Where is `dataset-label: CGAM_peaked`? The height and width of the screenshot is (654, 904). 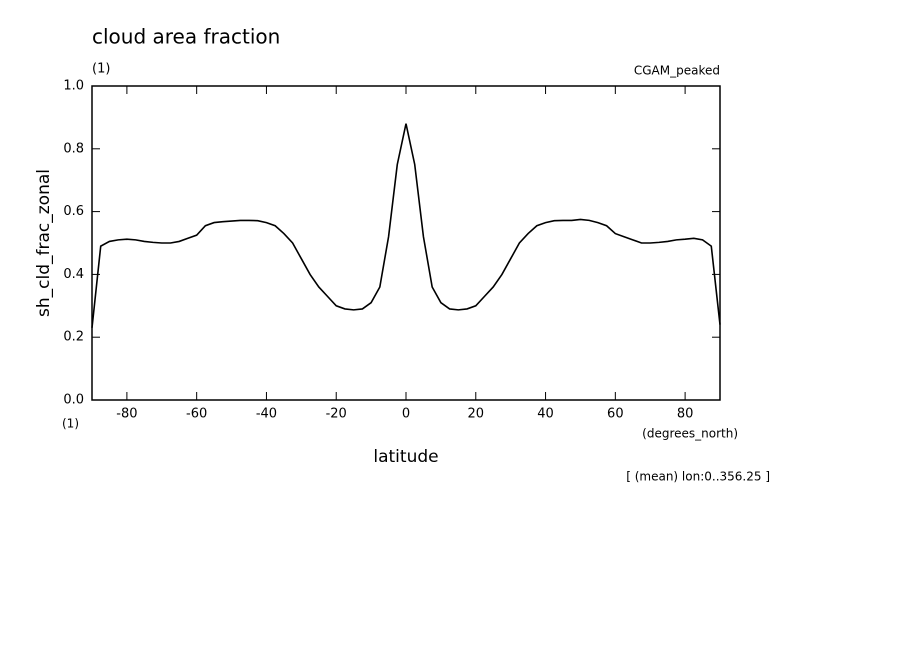
dataset-label: CGAM_peaked is located at coordinates (677, 71).